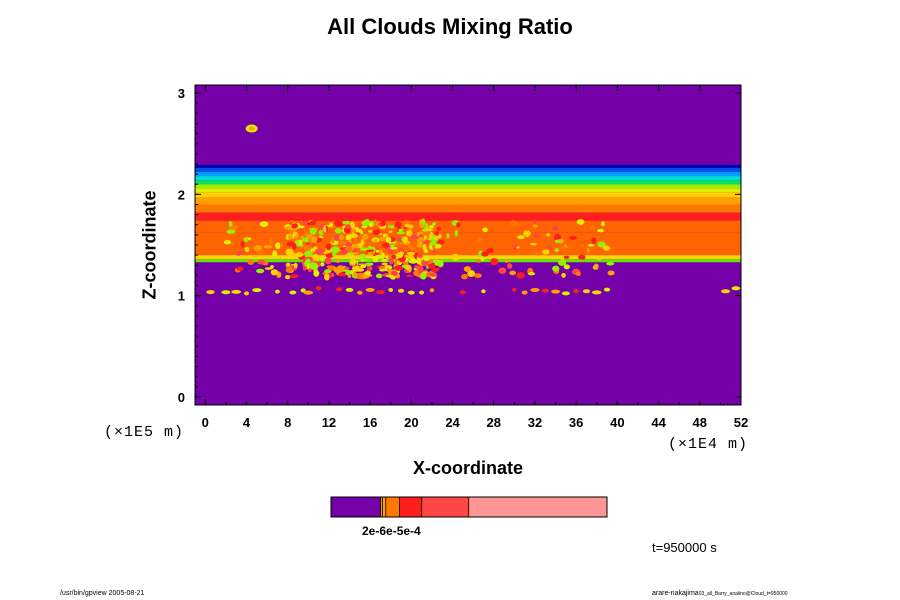  Describe the element at coordinates (708, 444) in the screenshot. I see `x-scale-label: (×1E4 m)` at that location.